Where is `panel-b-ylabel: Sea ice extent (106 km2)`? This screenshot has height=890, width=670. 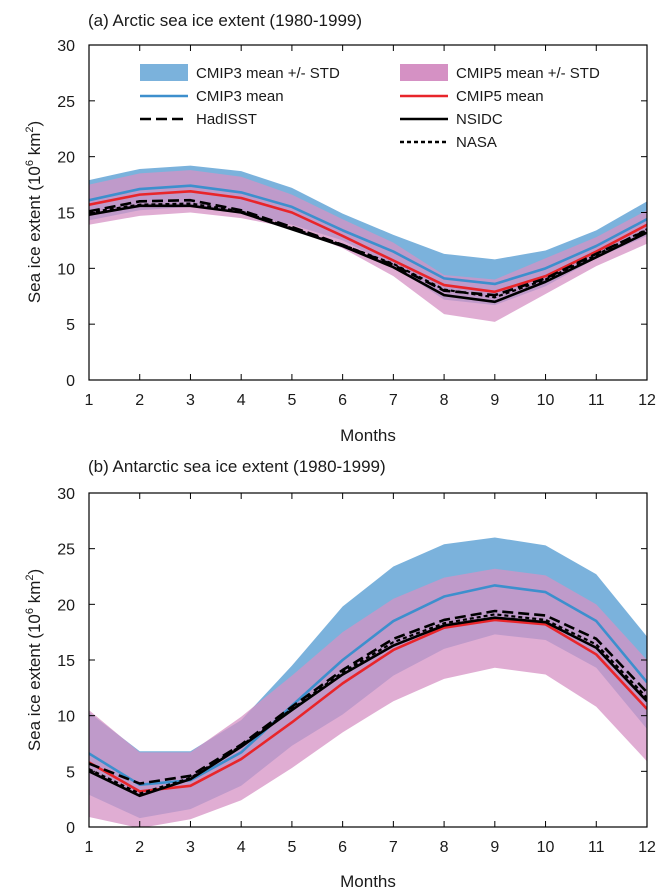 panel-b-ylabel: Sea ice extent (106 km2) is located at coordinates (34, 660).